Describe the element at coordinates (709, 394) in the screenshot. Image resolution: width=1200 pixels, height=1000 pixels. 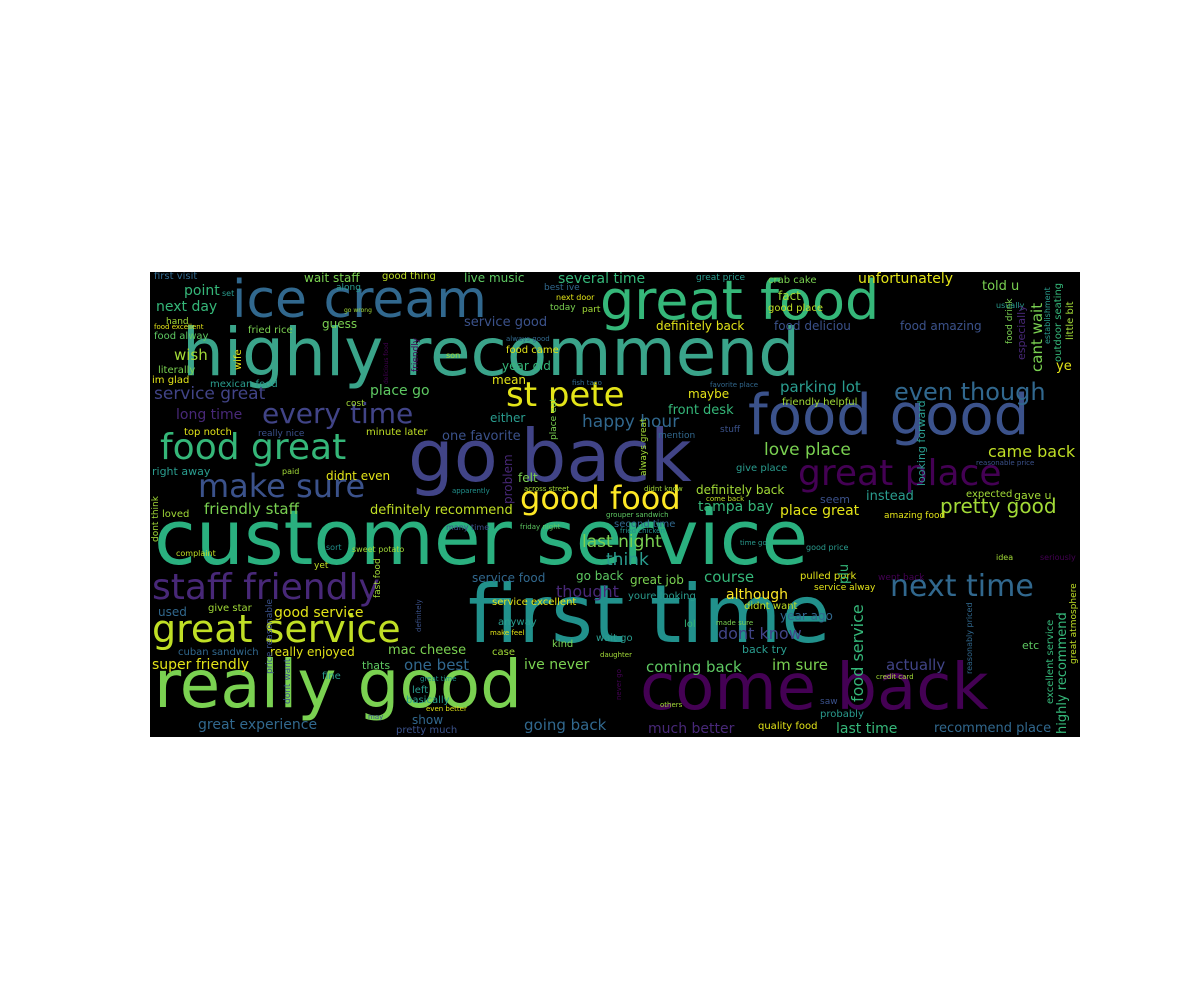
I see `word-maybe: maybe` at that location.